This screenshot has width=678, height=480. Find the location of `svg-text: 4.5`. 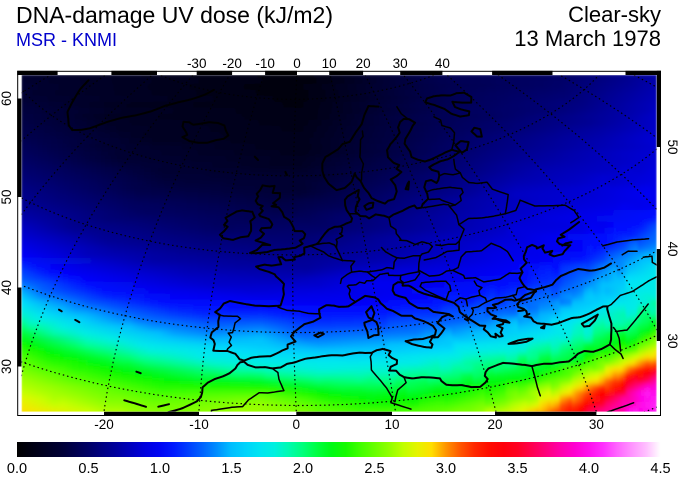

svg-text: 4.5 is located at coordinates (660, 469).